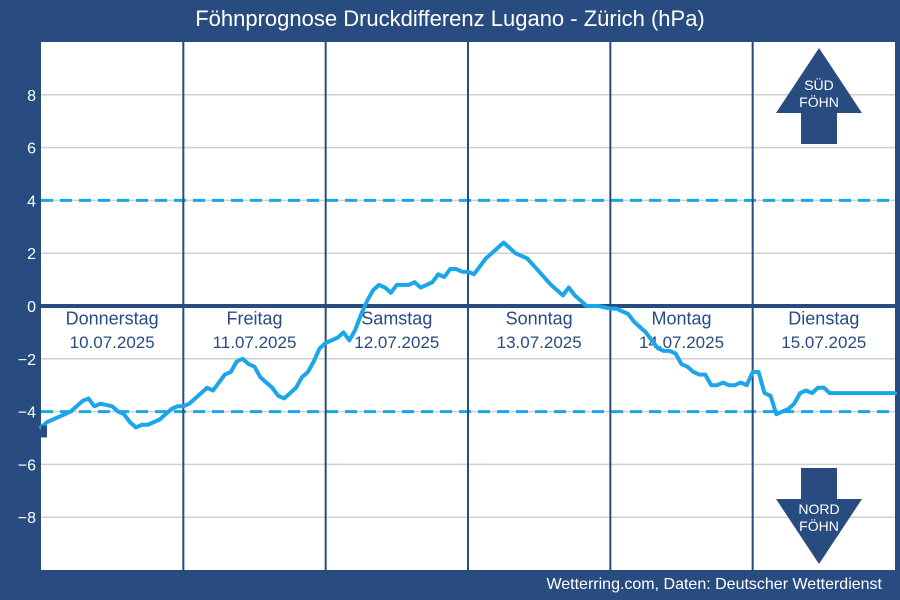 Image resolution: width=900 pixels, height=600 pixels. I want to click on y-tick-label: −8, so click(27, 518).